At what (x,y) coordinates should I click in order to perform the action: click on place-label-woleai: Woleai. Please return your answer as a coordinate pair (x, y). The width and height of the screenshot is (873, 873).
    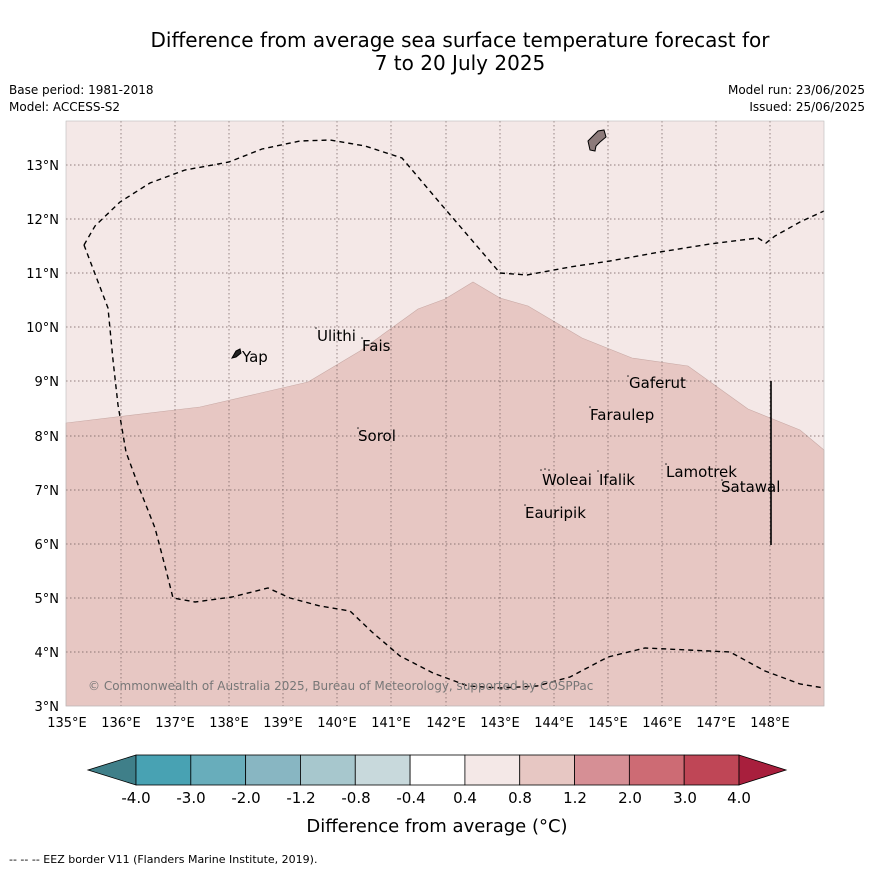
    Looking at the image, I should click on (567, 480).